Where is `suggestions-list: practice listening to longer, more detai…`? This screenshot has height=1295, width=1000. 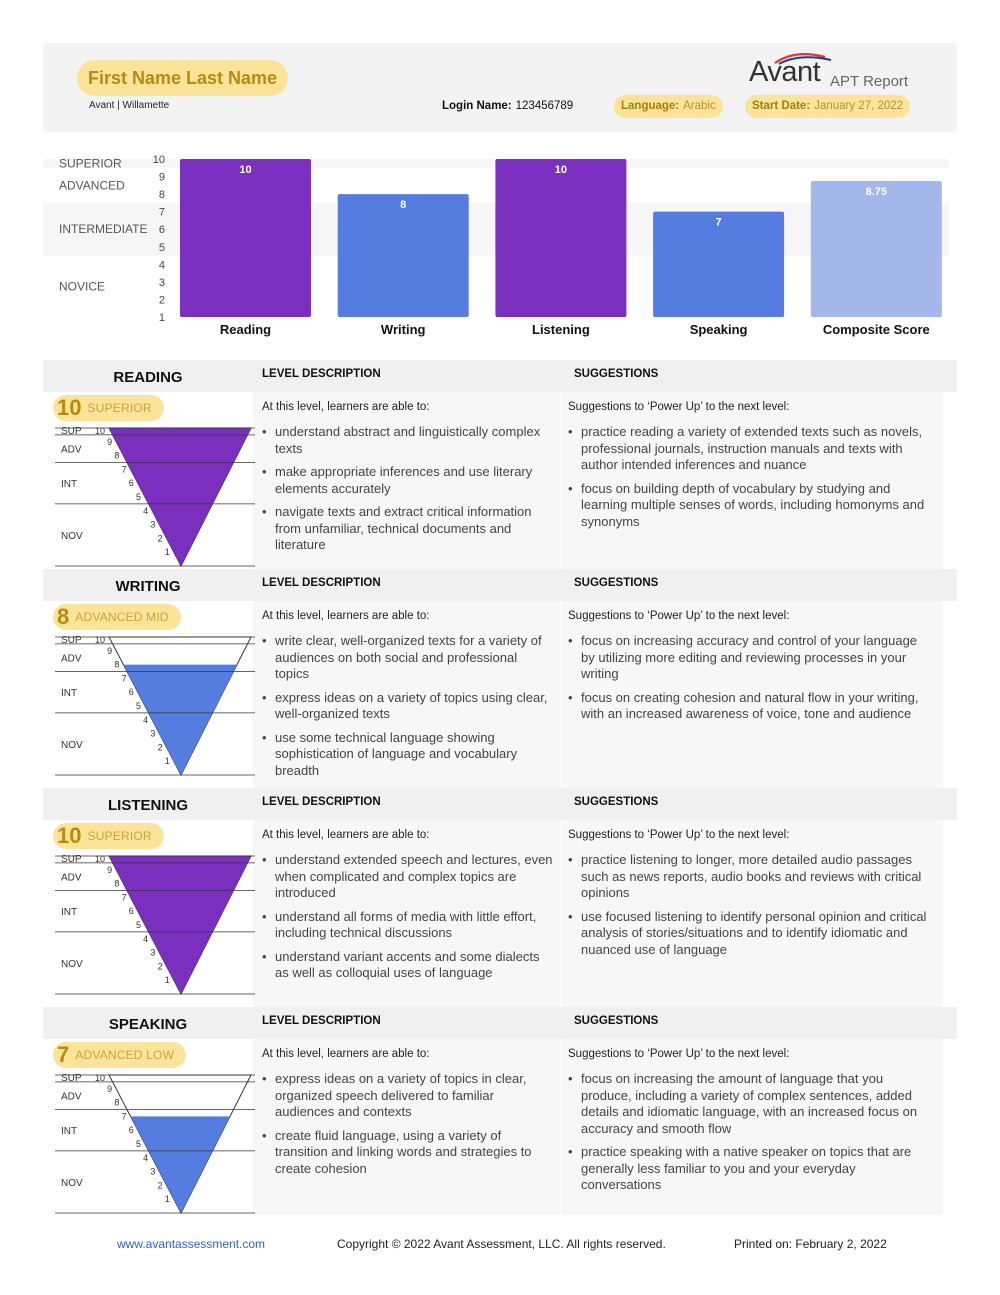 suggestions-list: practice listening to longer, more detai… is located at coordinates (750, 908).